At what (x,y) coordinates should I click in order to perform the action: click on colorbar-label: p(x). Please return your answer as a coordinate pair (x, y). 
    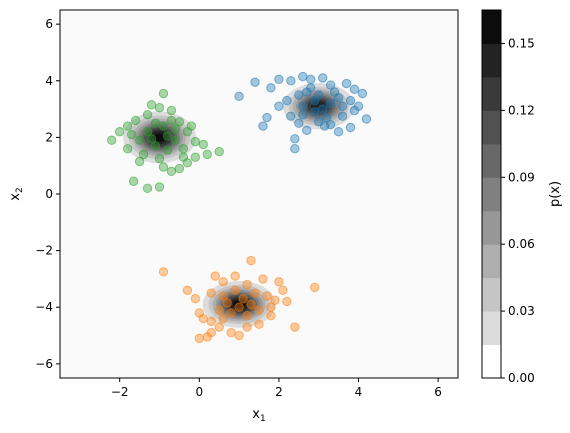
    Looking at the image, I should click on (555, 194).